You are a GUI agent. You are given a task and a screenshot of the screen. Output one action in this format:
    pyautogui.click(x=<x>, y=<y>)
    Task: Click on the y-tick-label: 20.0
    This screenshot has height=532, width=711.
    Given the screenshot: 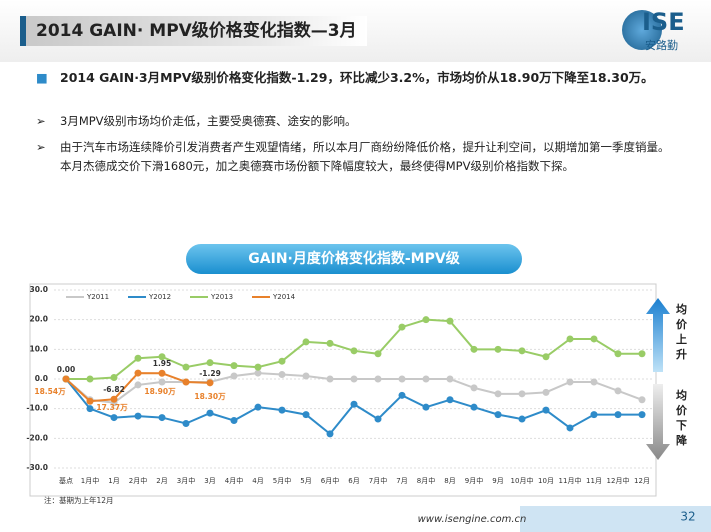 What is the action you would take?
    pyautogui.click(x=38, y=319)
    